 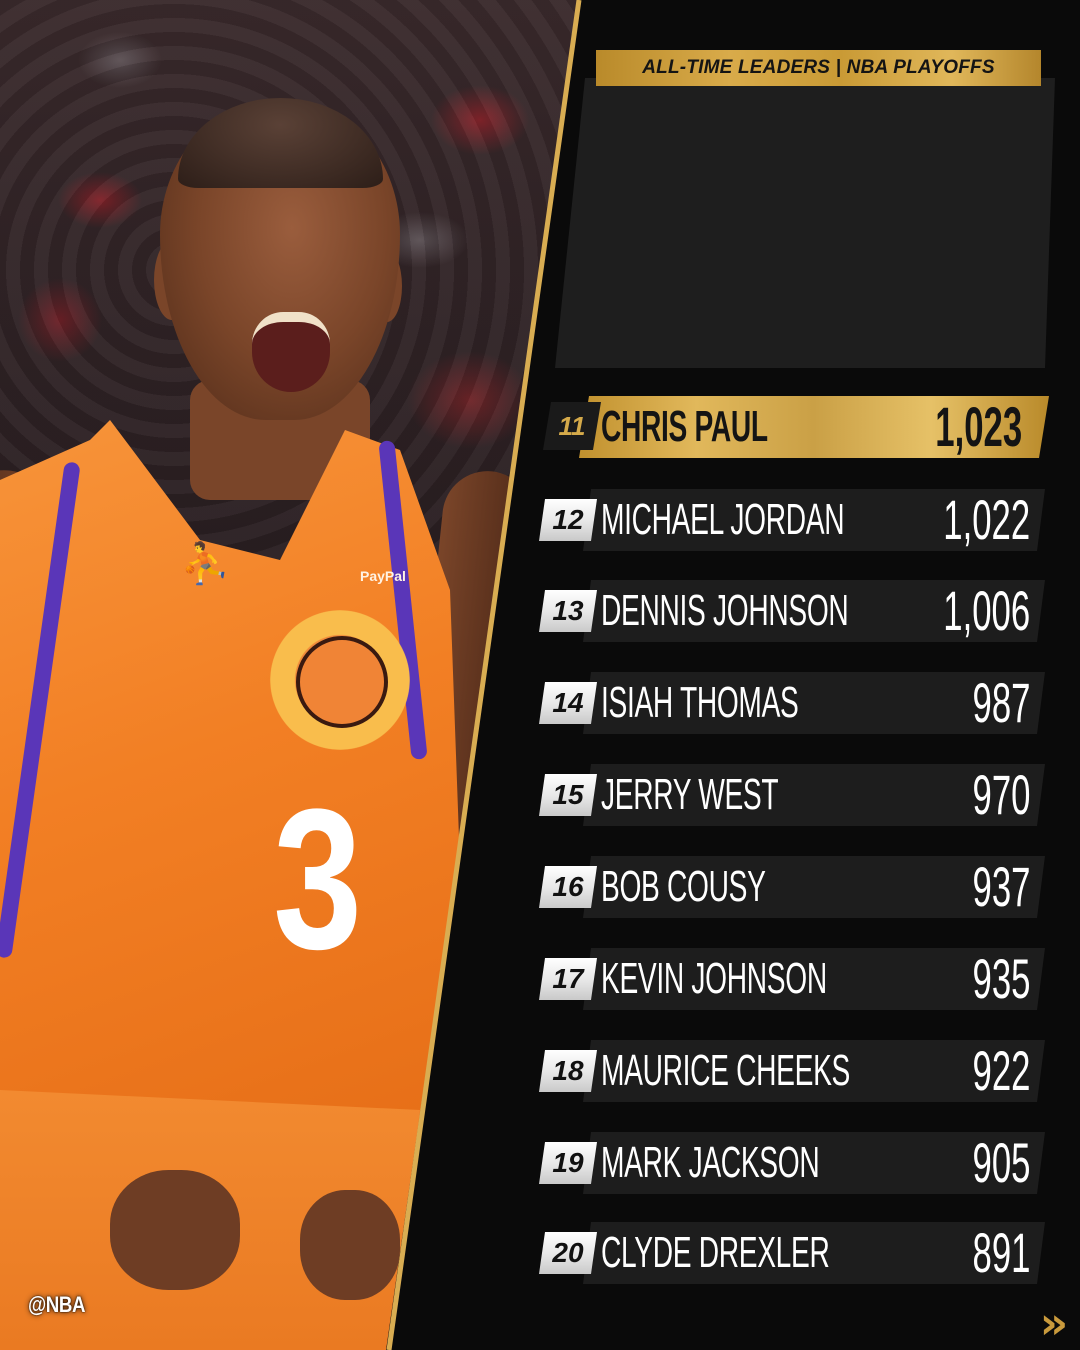 I want to click on leaderboard-row: 19 MARK JACKSON 905, so click(x=792, y=1163).